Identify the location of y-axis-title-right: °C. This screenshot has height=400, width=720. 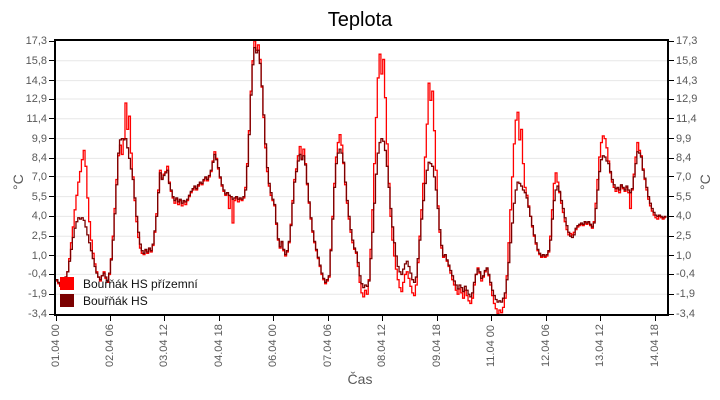
(705, 182).